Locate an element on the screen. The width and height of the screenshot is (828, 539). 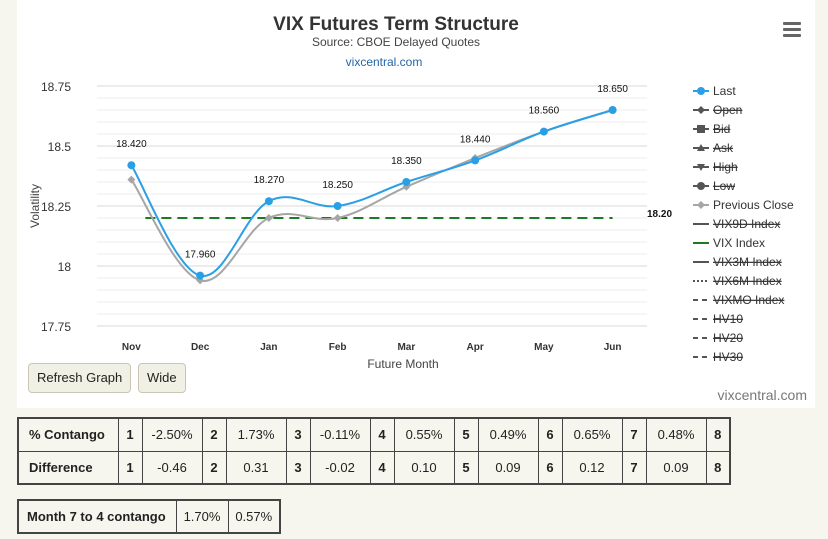
wide-button: Wide is located at coordinates (162, 378).